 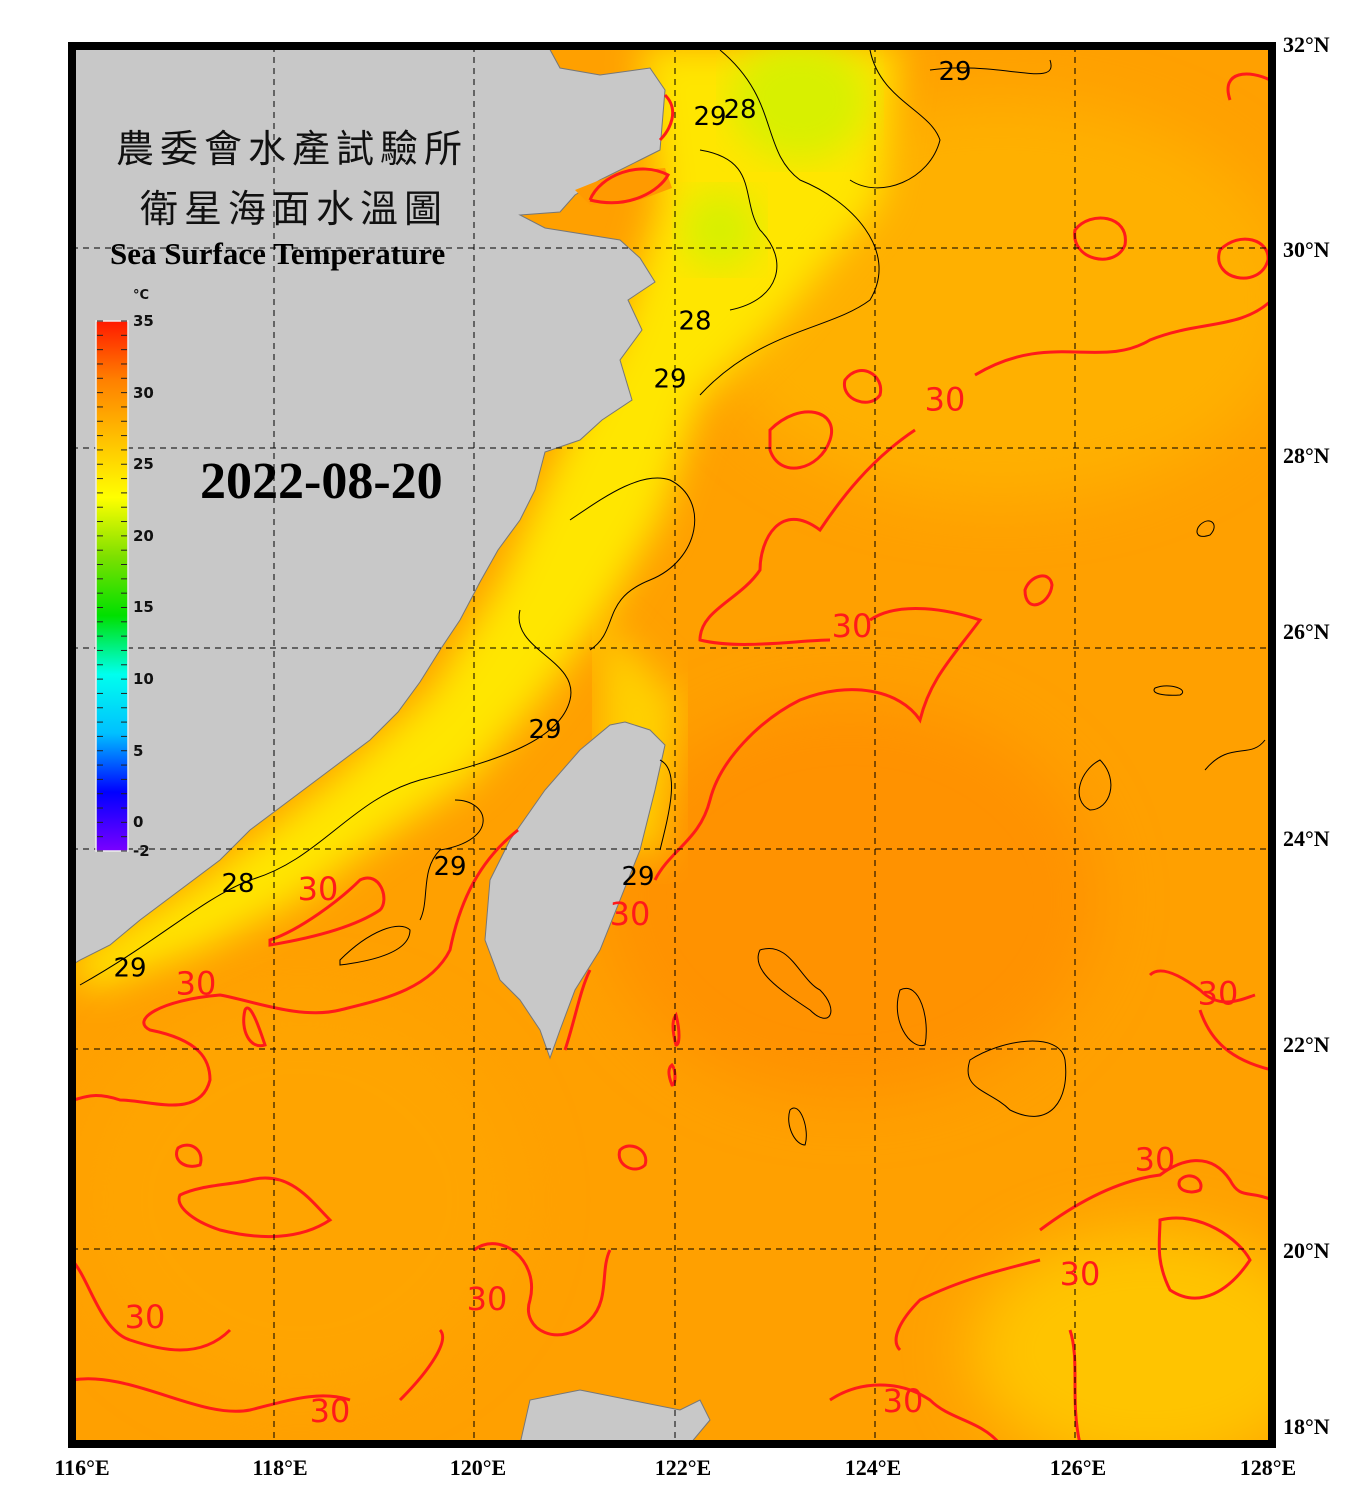 I want to click on lat-label-30: 30°N, so click(x=1306, y=249).